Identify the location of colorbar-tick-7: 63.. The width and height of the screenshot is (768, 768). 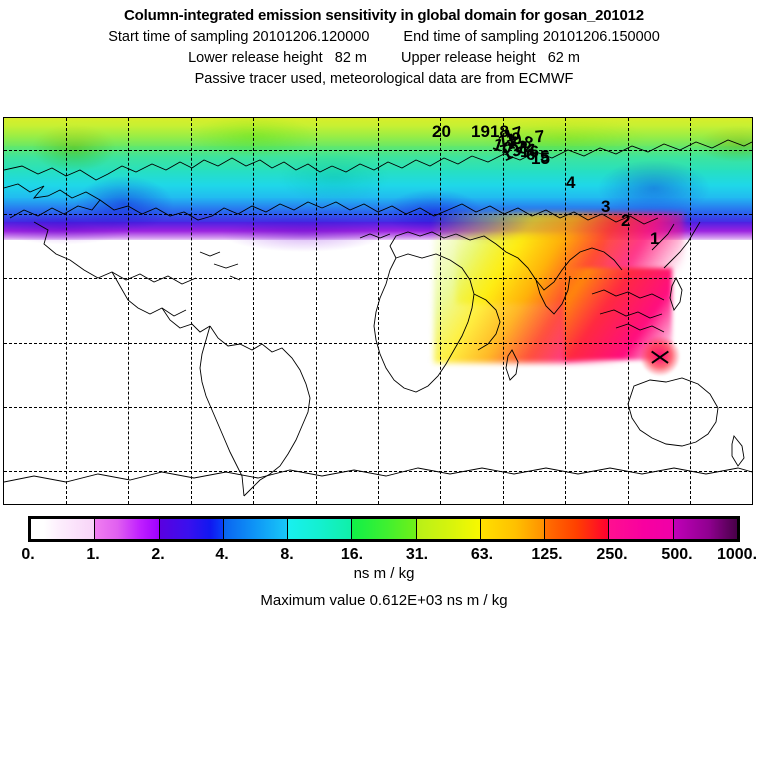
(482, 554).